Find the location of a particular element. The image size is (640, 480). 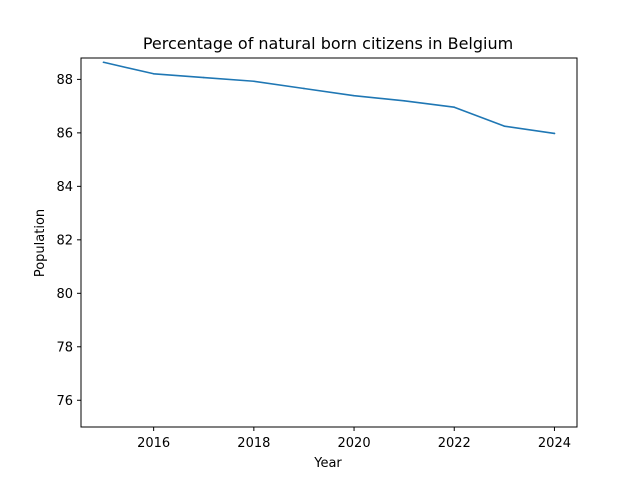

y-tick-label: 84 is located at coordinates (64, 187).